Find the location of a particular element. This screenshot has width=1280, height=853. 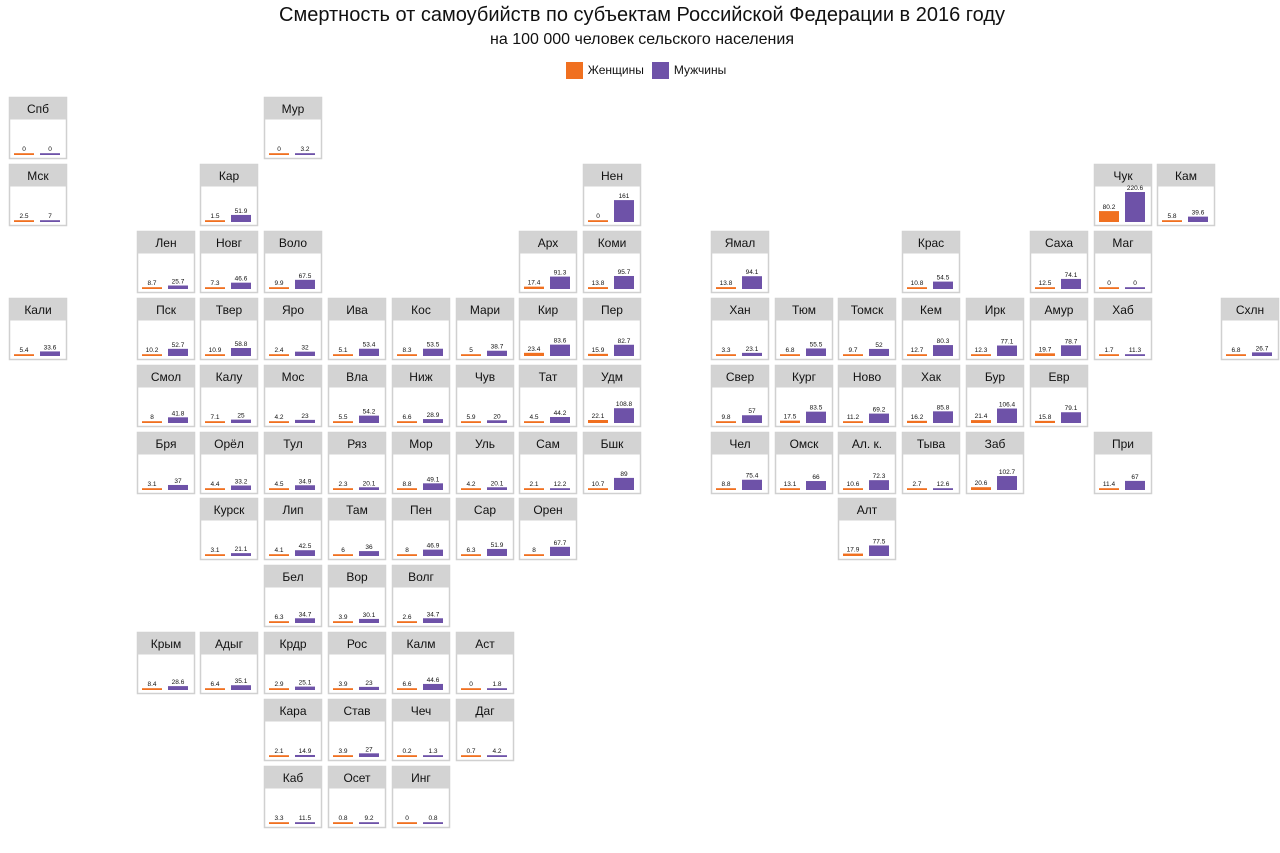

region-label: Нен is located at coordinates (612, 176).